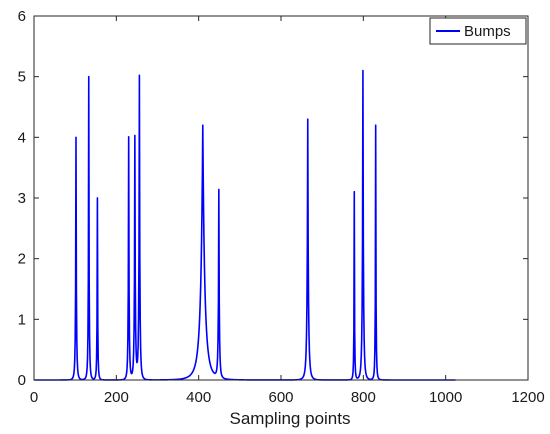 The height and width of the screenshot is (434, 550). Describe the element at coordinates (487, 31) in the screenshot. I see `legend-label-bumps: Bumps` at that location.